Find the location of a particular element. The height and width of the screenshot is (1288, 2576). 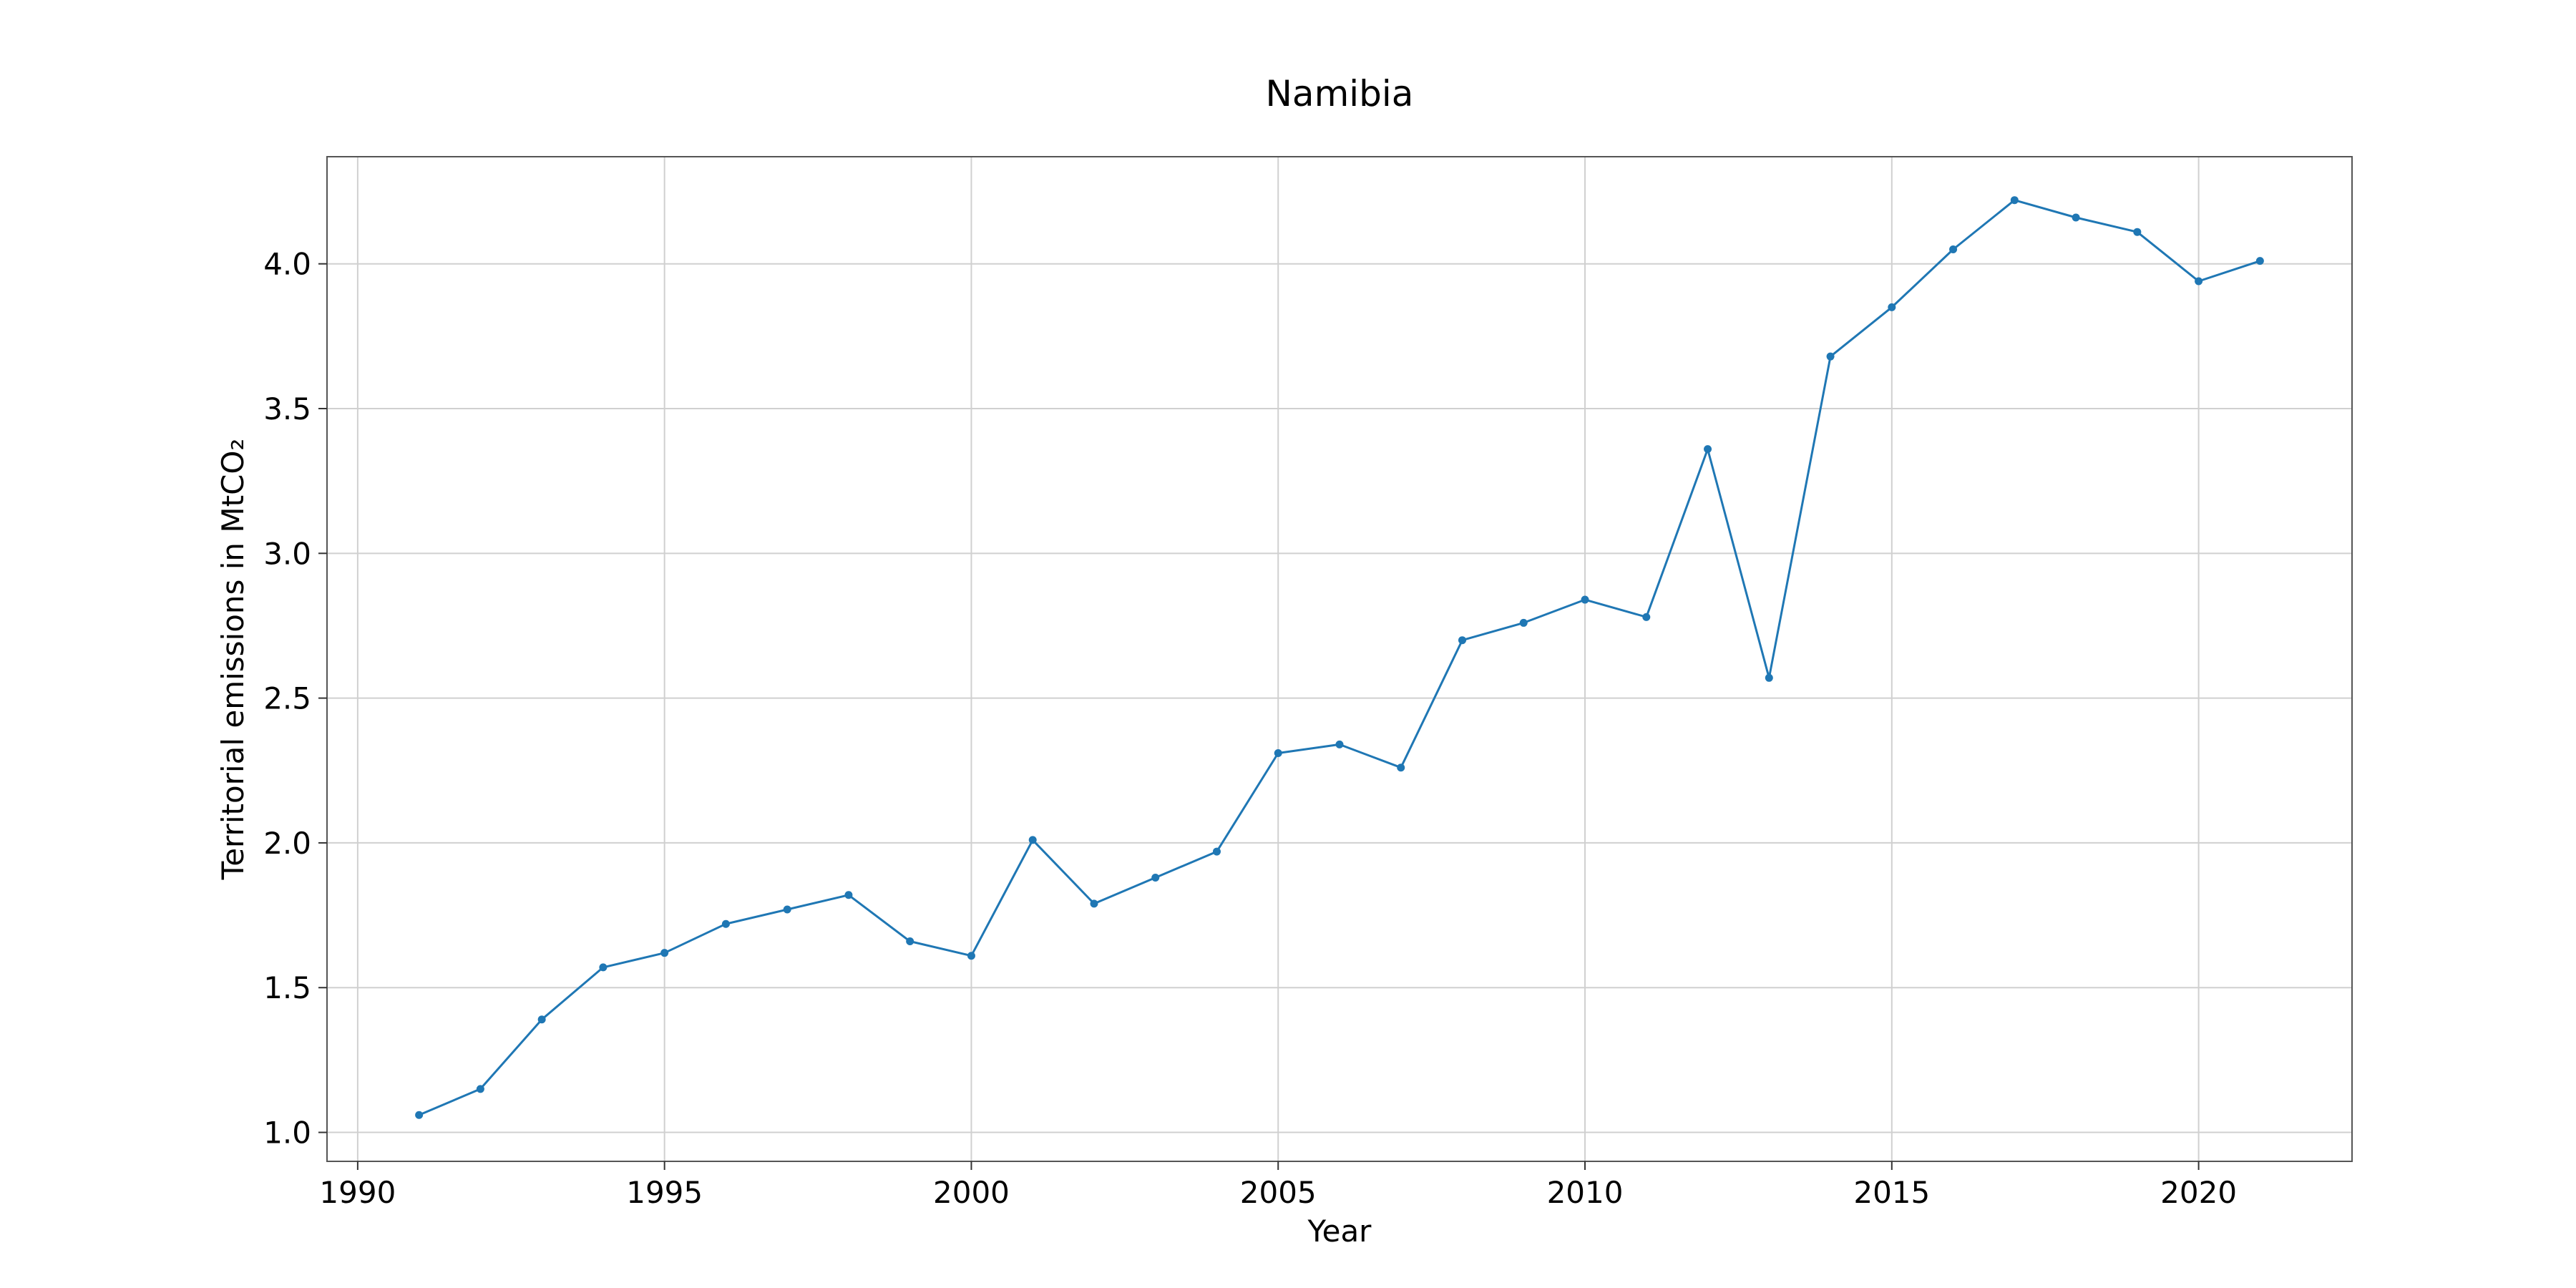

x-tick-label: 1990 is located at coordinates (357, 1192).